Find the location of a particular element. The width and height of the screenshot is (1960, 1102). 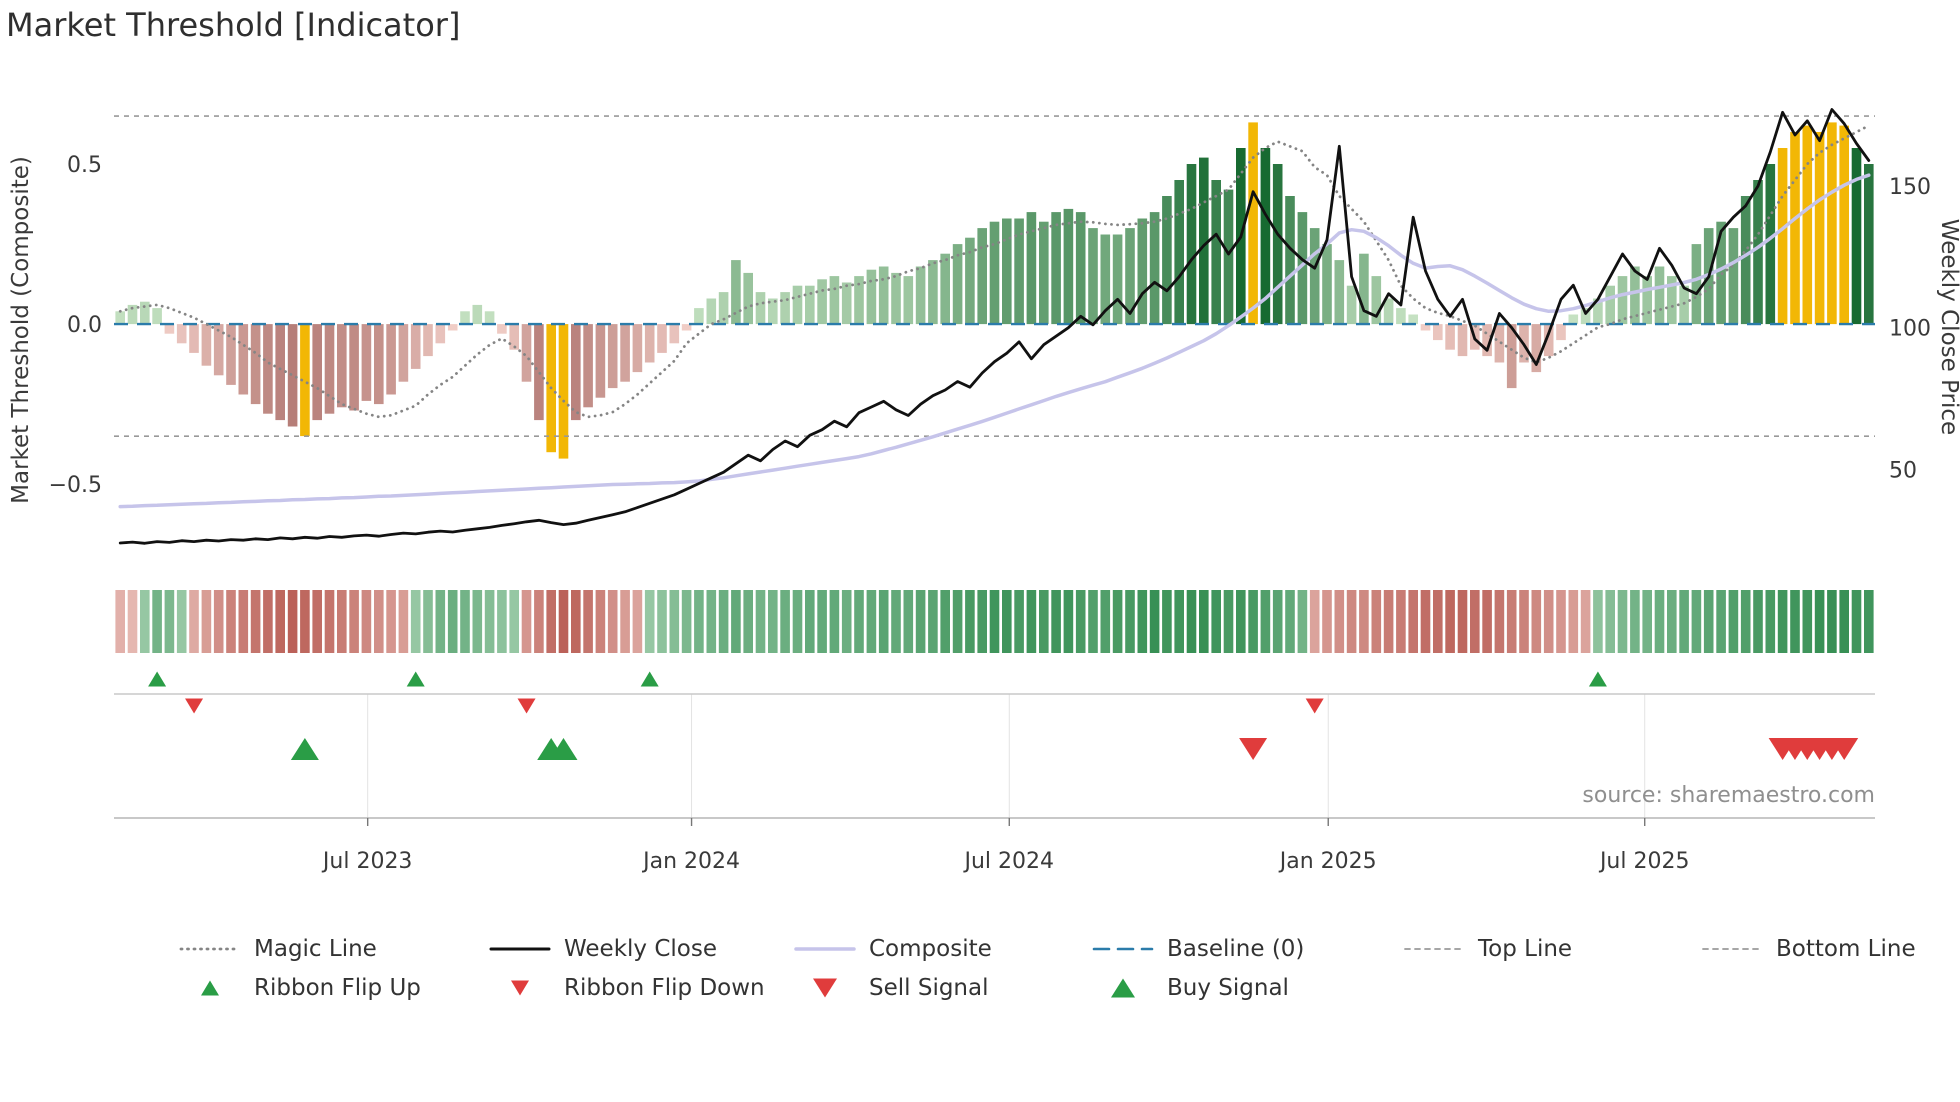

x-tick-label: Jul 2023 is located at coordinates (367, 861).